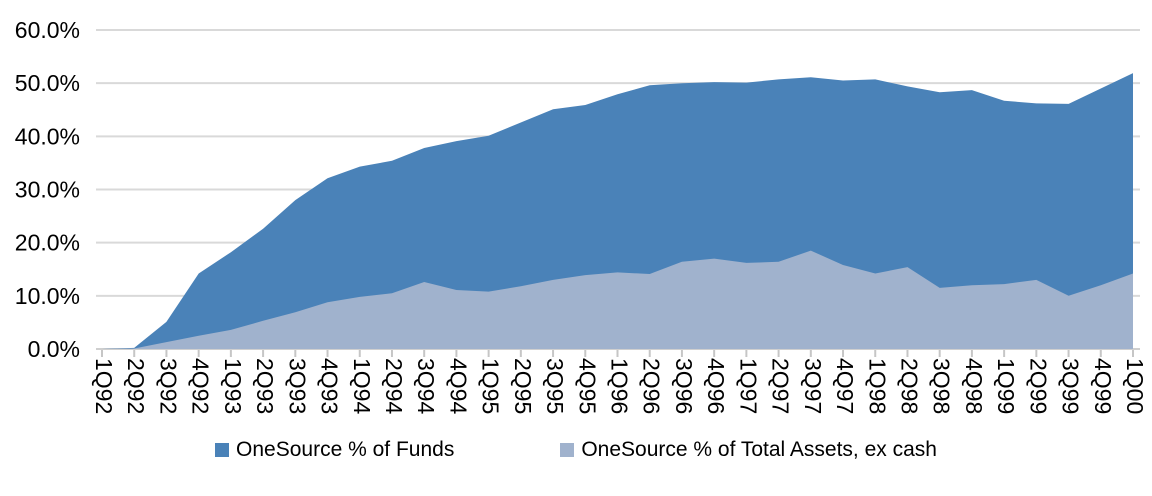  Describe the element at coordinates (345, 449) in the screenshot. I see `legend-label-funds: OneSource % of Funds` at that location.